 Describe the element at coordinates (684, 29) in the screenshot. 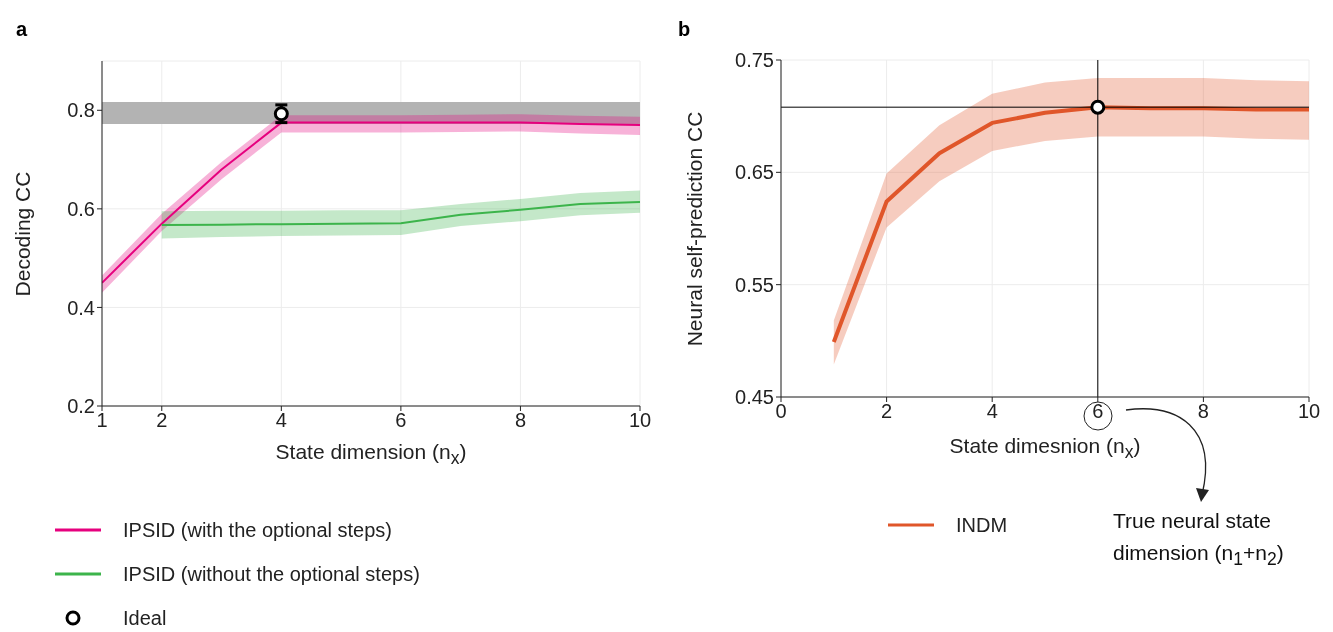

I see `chart-title: b` at that location.